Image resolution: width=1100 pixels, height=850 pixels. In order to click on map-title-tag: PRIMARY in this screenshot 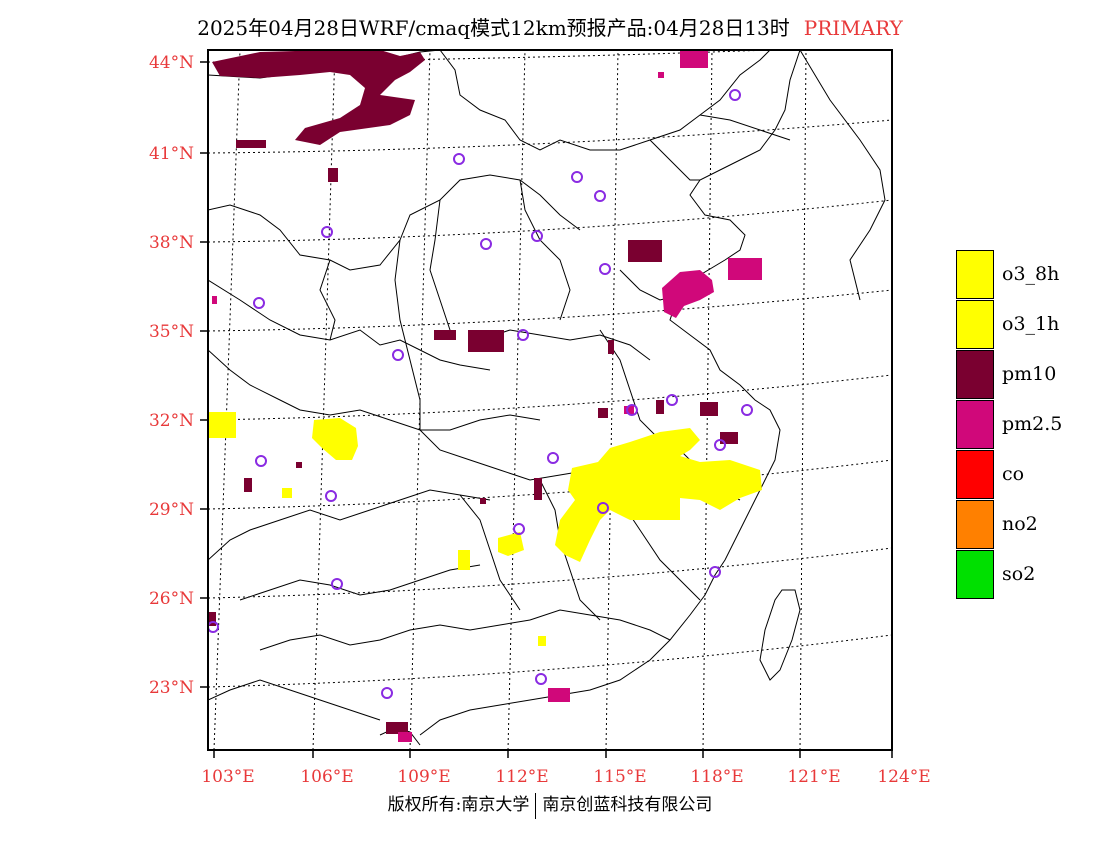, I will do `click(853, 28)`.